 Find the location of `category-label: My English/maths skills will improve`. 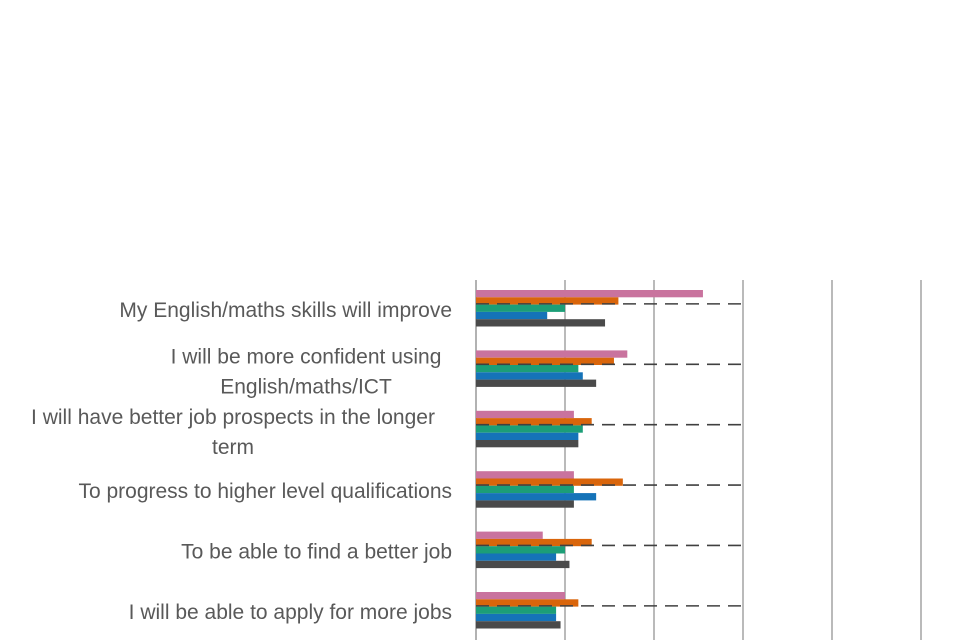

category-label: My English/maths skills will improve is located at coordinates (285, 310).